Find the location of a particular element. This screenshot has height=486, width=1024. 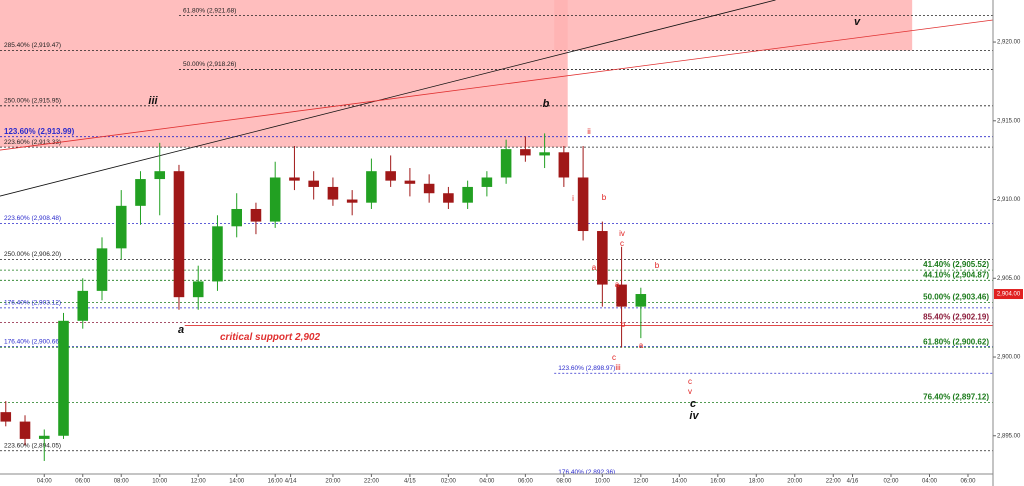

fib-label: 176.40% (2,900.66) is located at coordinates (32, 341).